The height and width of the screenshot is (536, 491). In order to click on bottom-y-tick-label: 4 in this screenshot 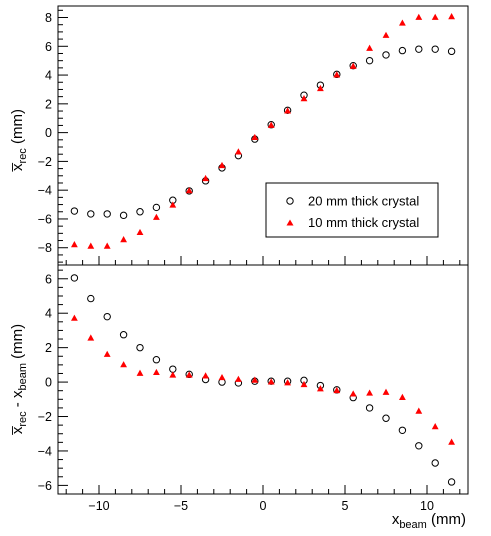, I will do `click(48, 314)`.